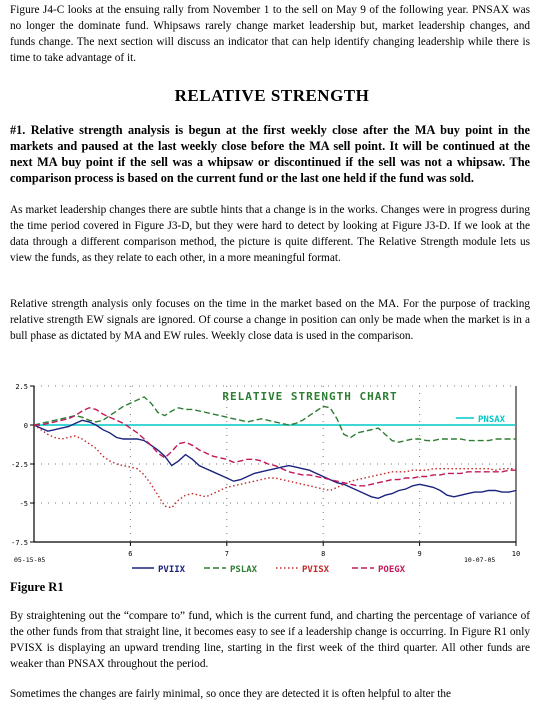  I want to click on legend-label-pvisx: PVISX, so click(316, 570).